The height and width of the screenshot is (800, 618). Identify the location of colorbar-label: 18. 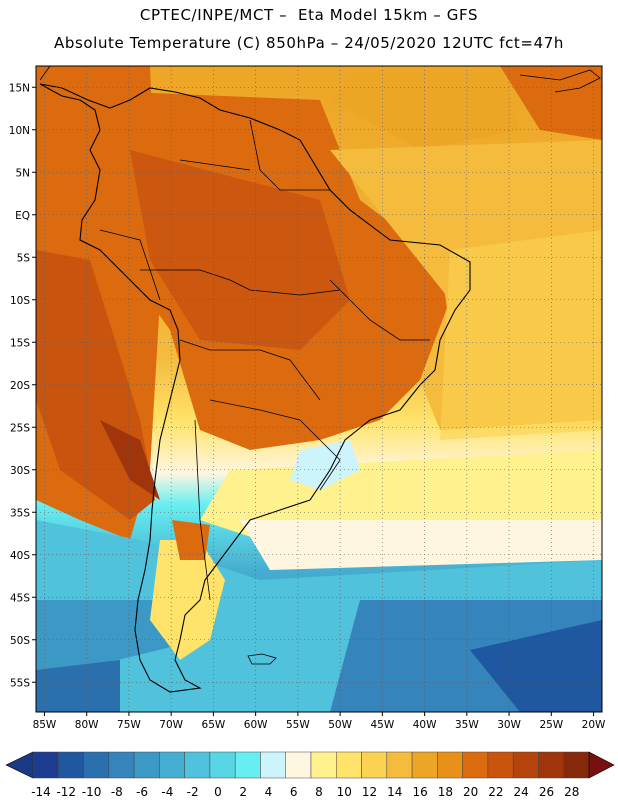
(445, 792).